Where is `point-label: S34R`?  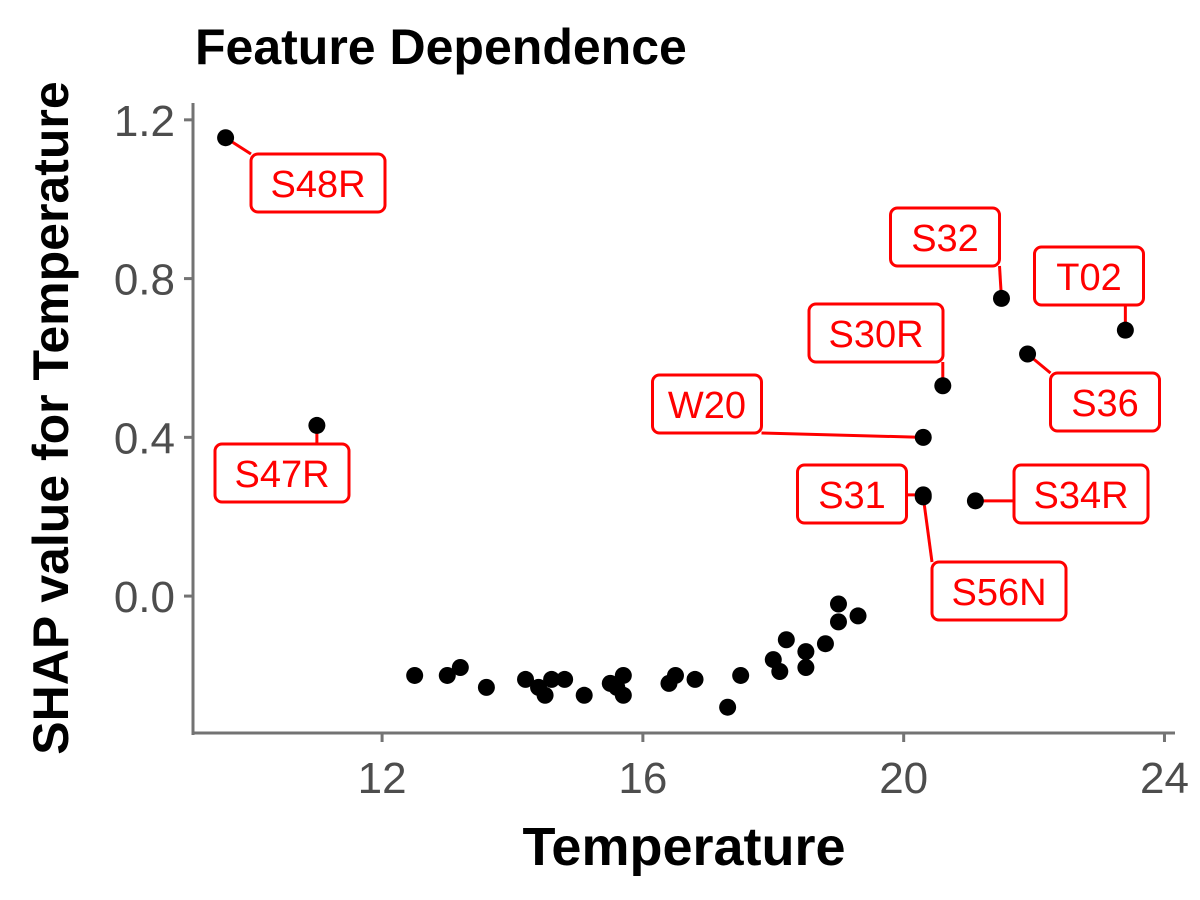
point-label: S34R is located at coordinates (1080, 496).